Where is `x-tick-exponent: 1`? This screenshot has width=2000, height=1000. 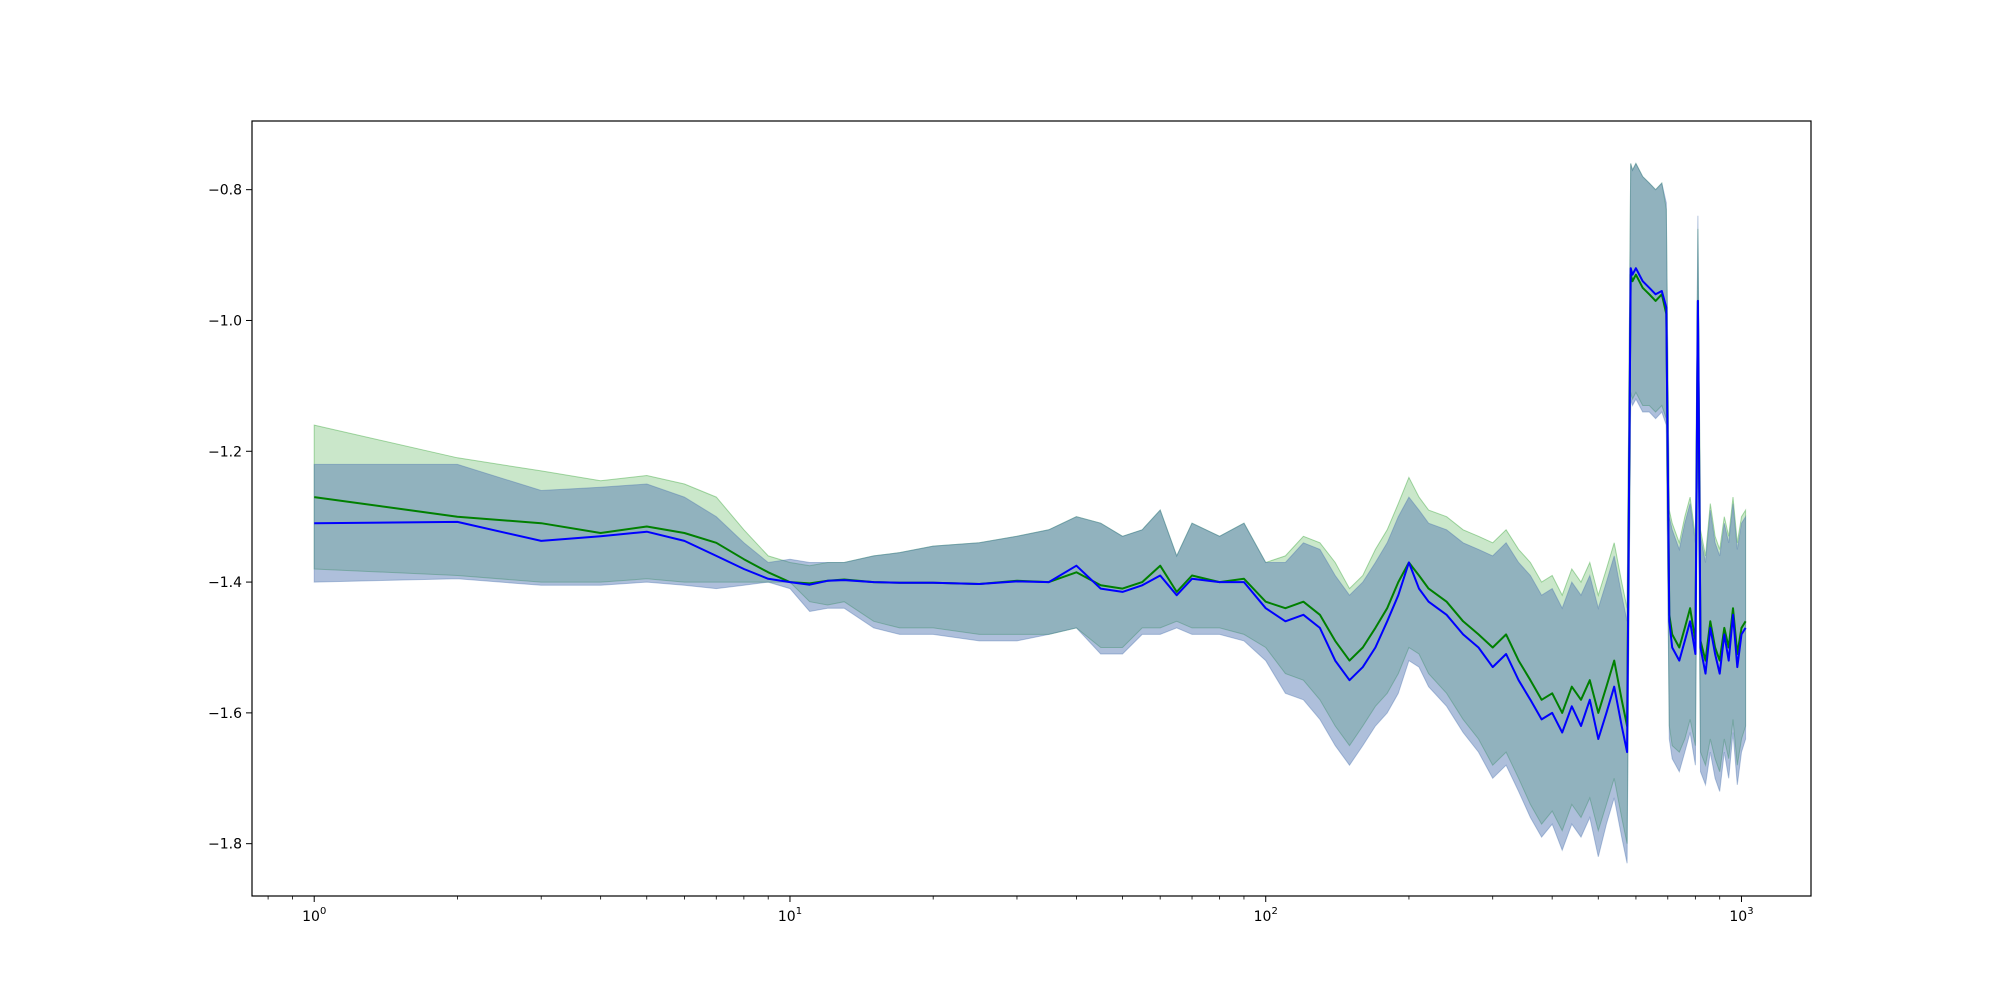
x-tick-exponent: 1 is located at coordinates (799, 911).